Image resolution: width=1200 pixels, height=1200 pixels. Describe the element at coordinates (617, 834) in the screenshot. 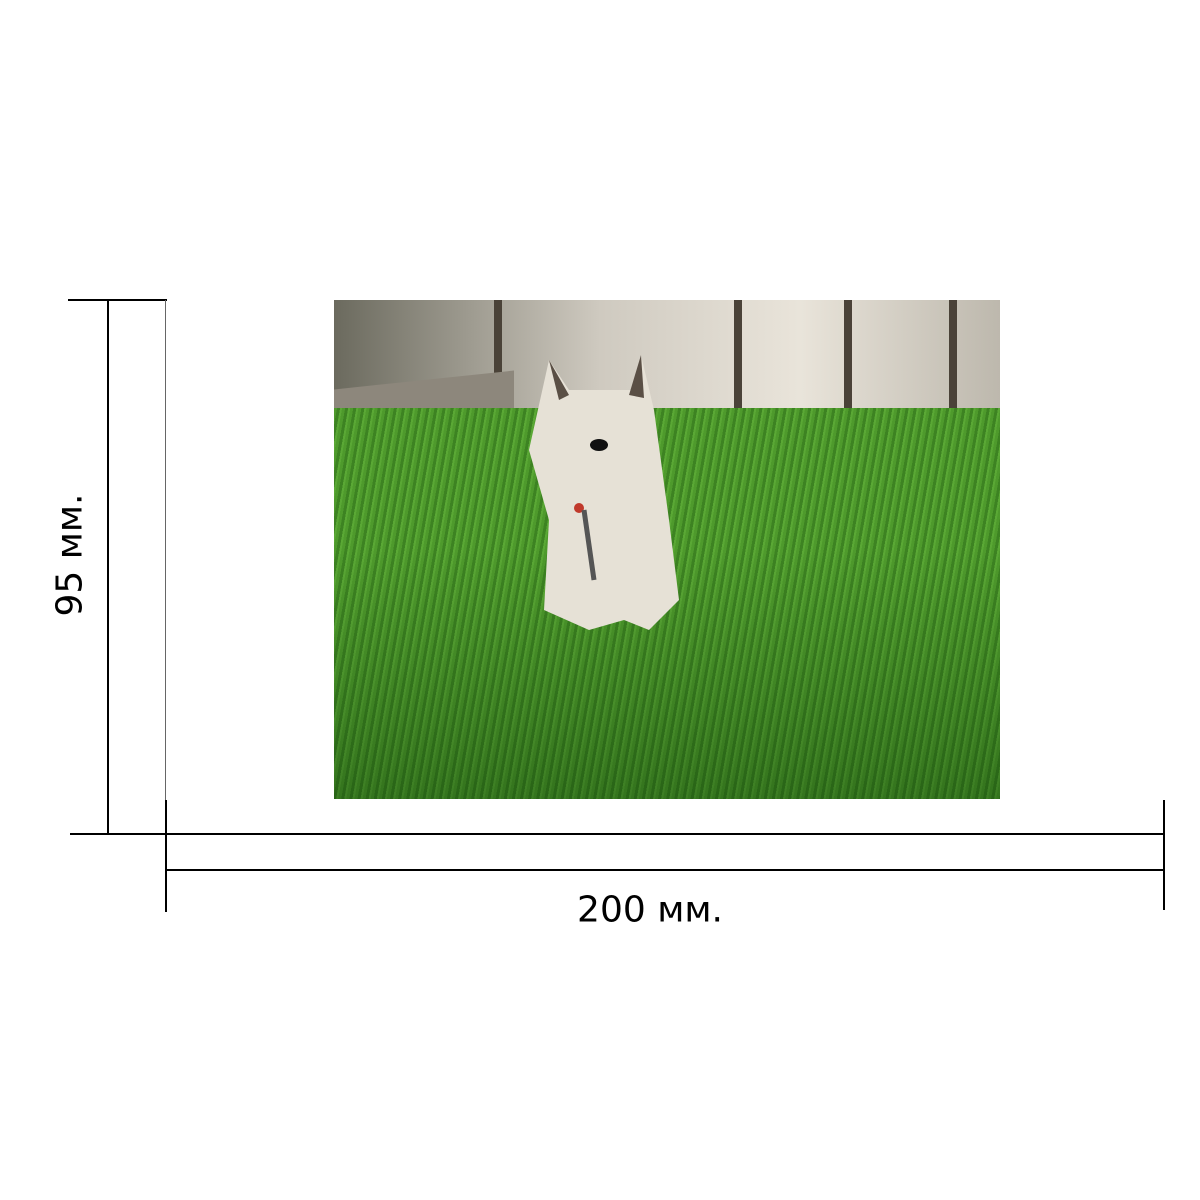

I see `width-bottom-line` at that location.